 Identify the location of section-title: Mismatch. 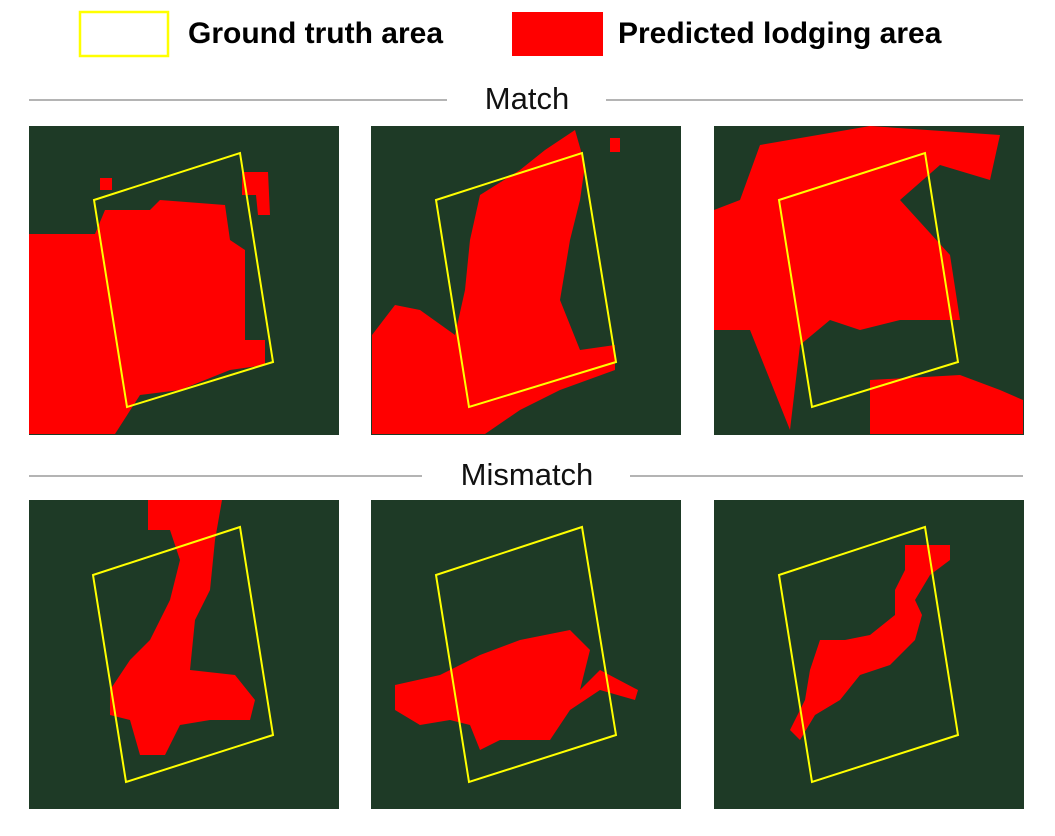
(527, 474).